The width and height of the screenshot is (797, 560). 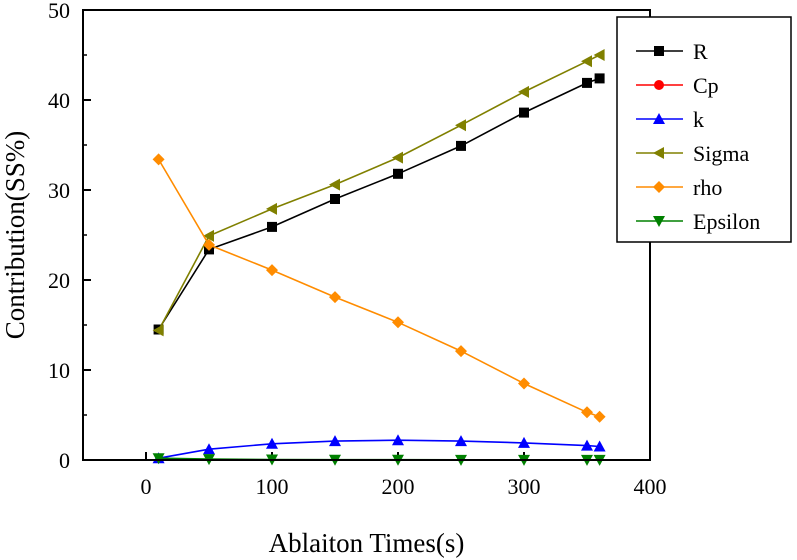 I want to click on legend-item-cp: Cp, so click(x=677, y=85).